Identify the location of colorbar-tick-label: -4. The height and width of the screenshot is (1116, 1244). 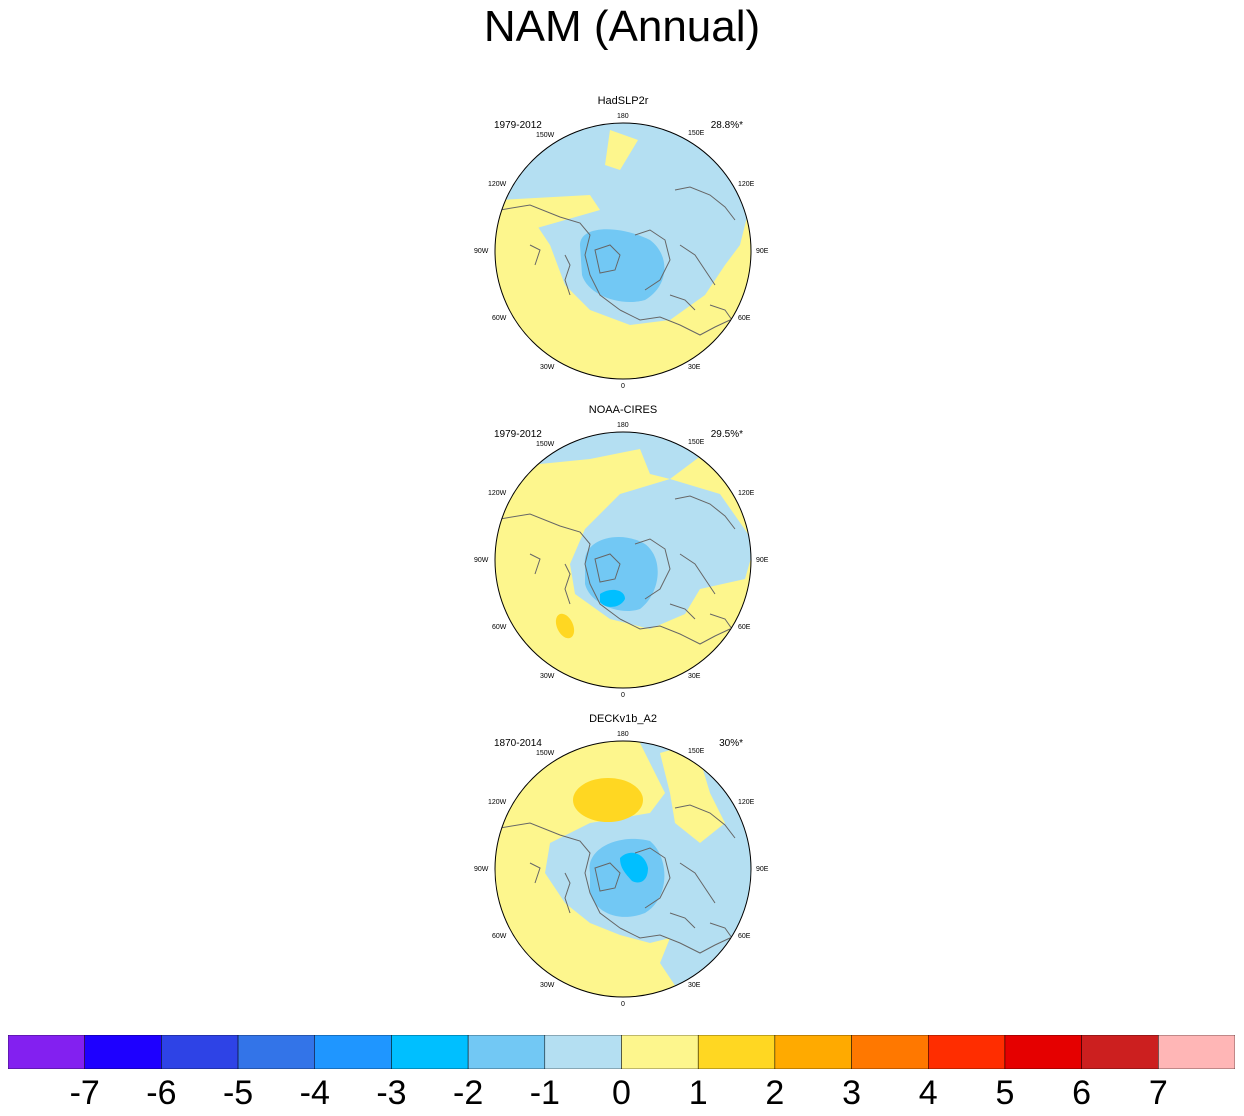
(314, 1093).